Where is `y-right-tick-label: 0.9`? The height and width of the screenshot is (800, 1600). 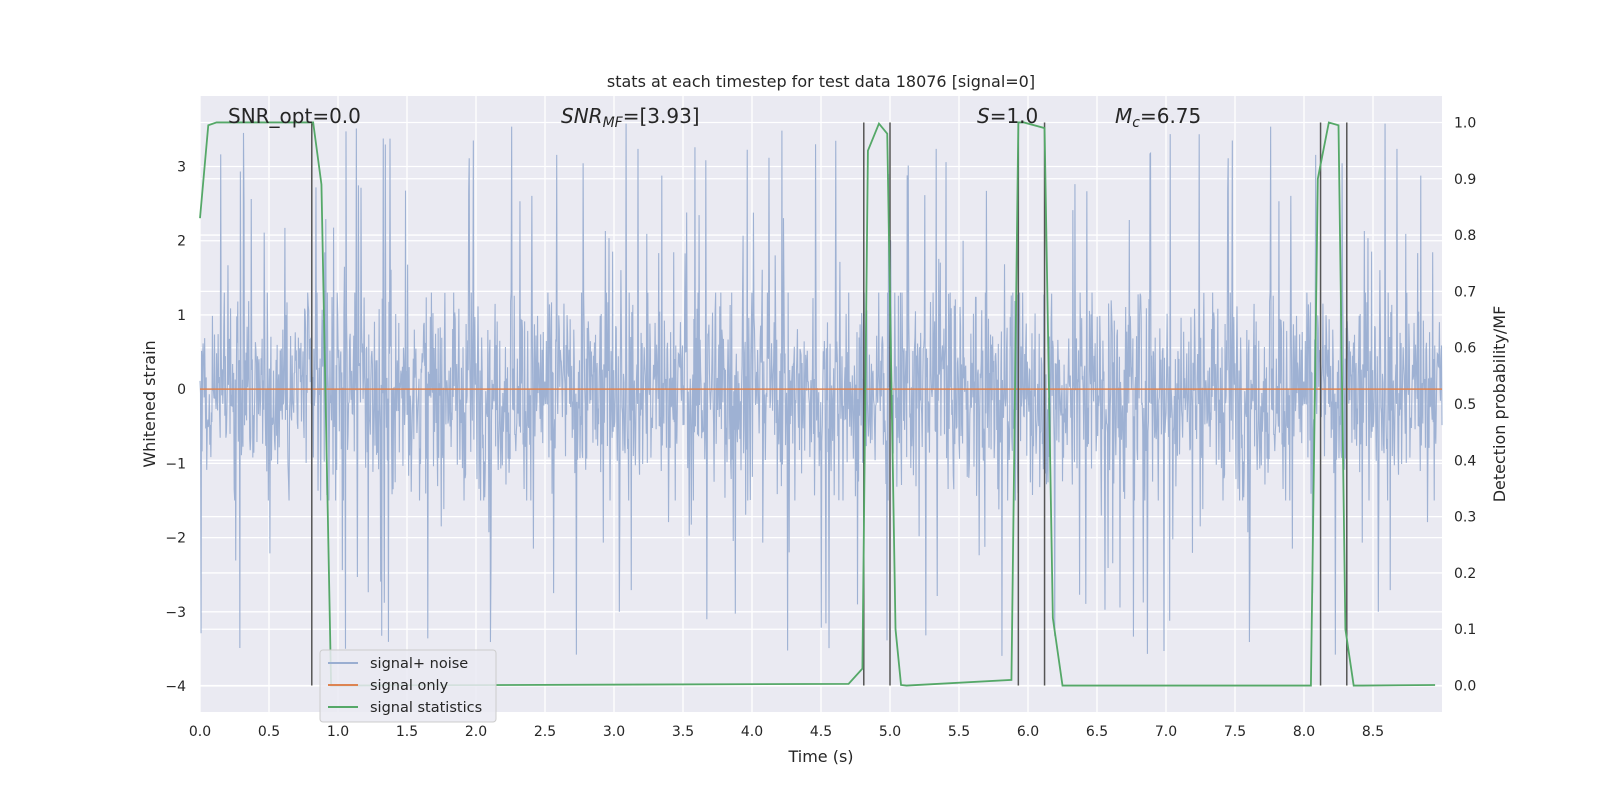
y-right-tick-label: 0.9 is located at coordinates (1465, 180).